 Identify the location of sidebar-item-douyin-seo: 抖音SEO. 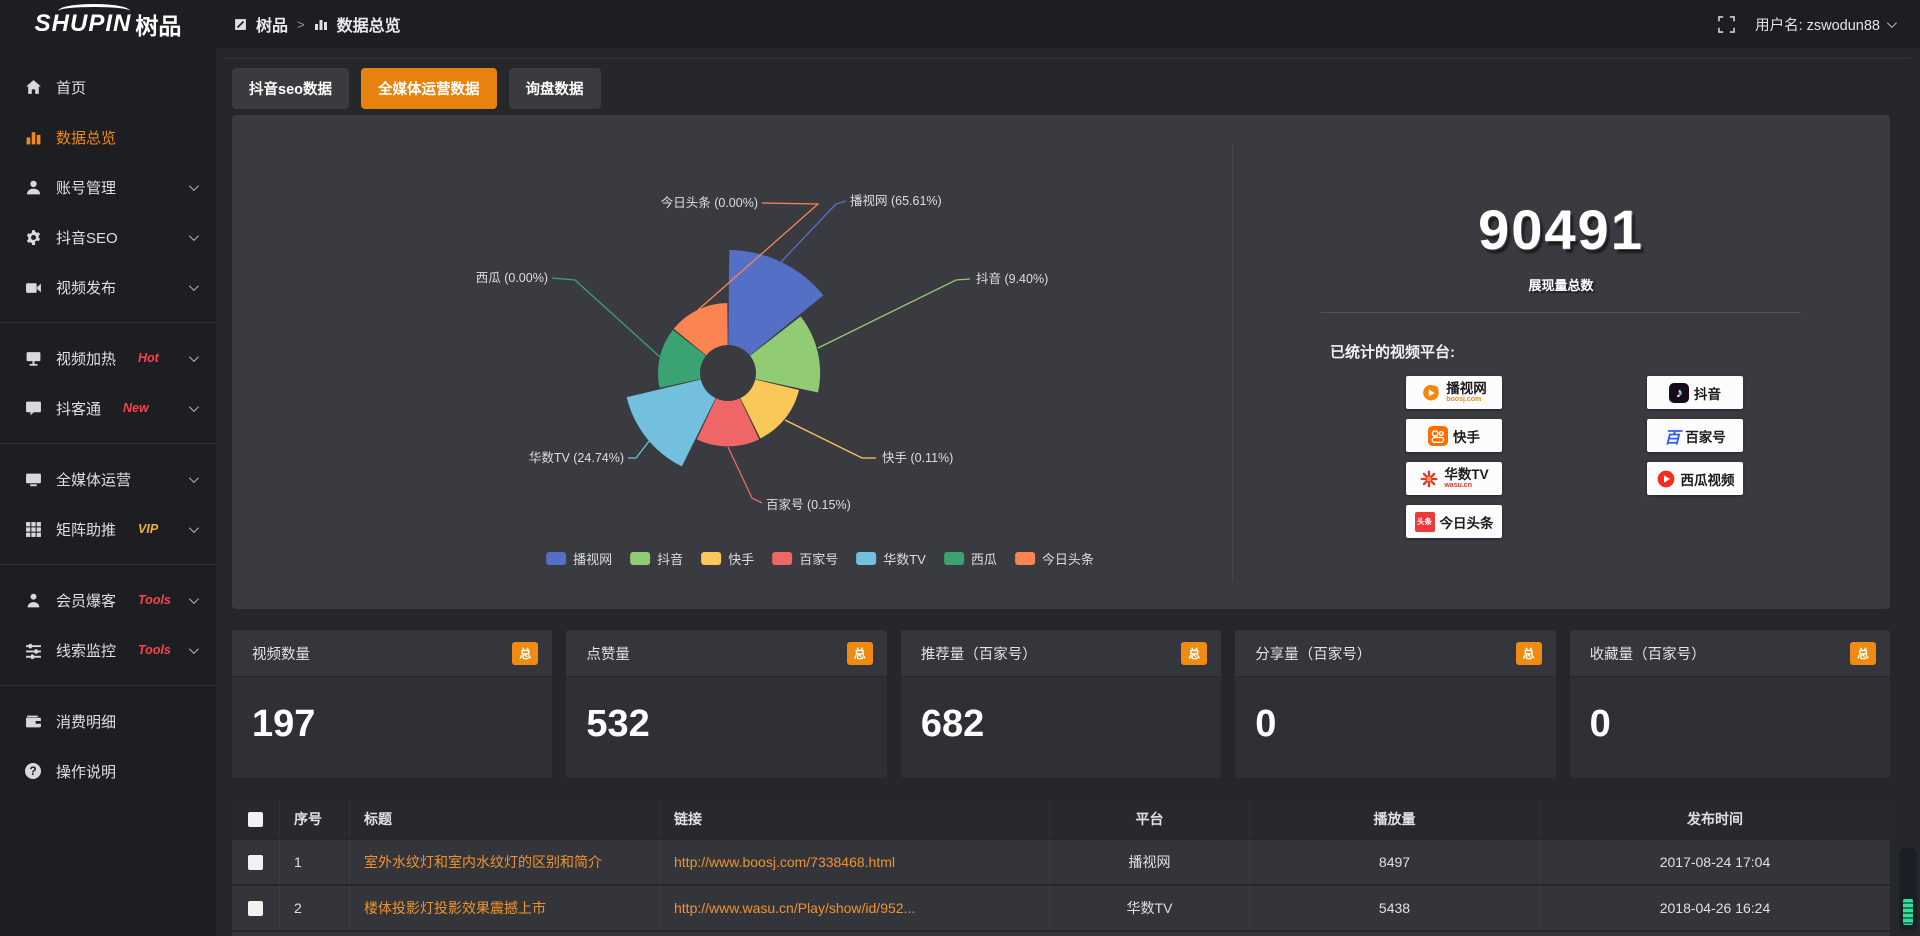
(108, 237).